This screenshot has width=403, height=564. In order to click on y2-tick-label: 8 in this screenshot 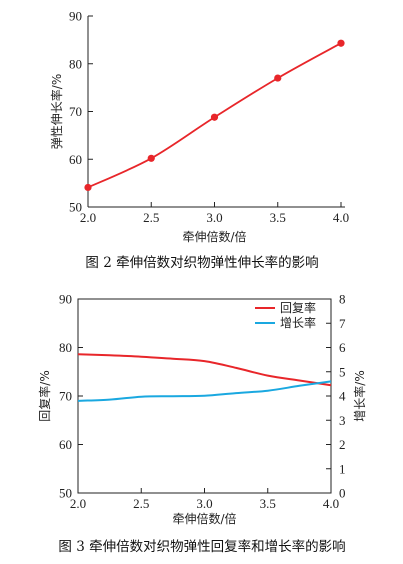, I will do `click(342, 299)`.